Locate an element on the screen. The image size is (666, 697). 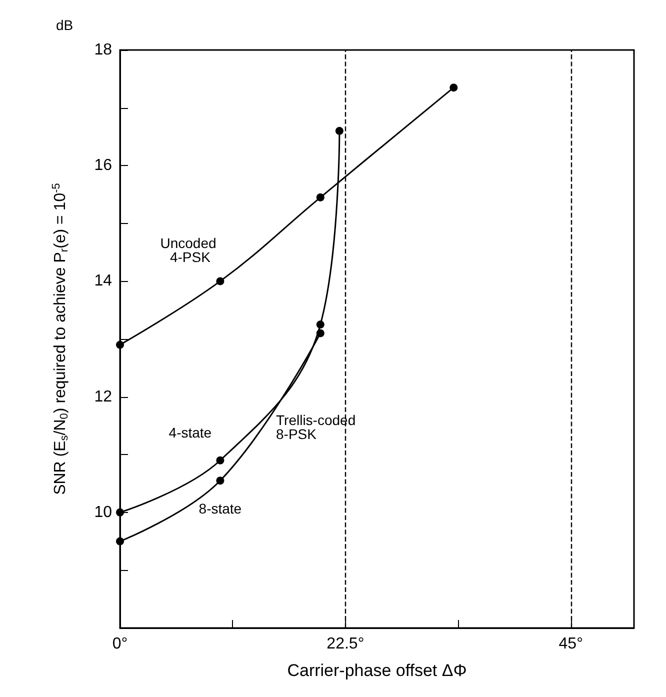
y-tick-label: 10 is located at coordinates (103, 512).